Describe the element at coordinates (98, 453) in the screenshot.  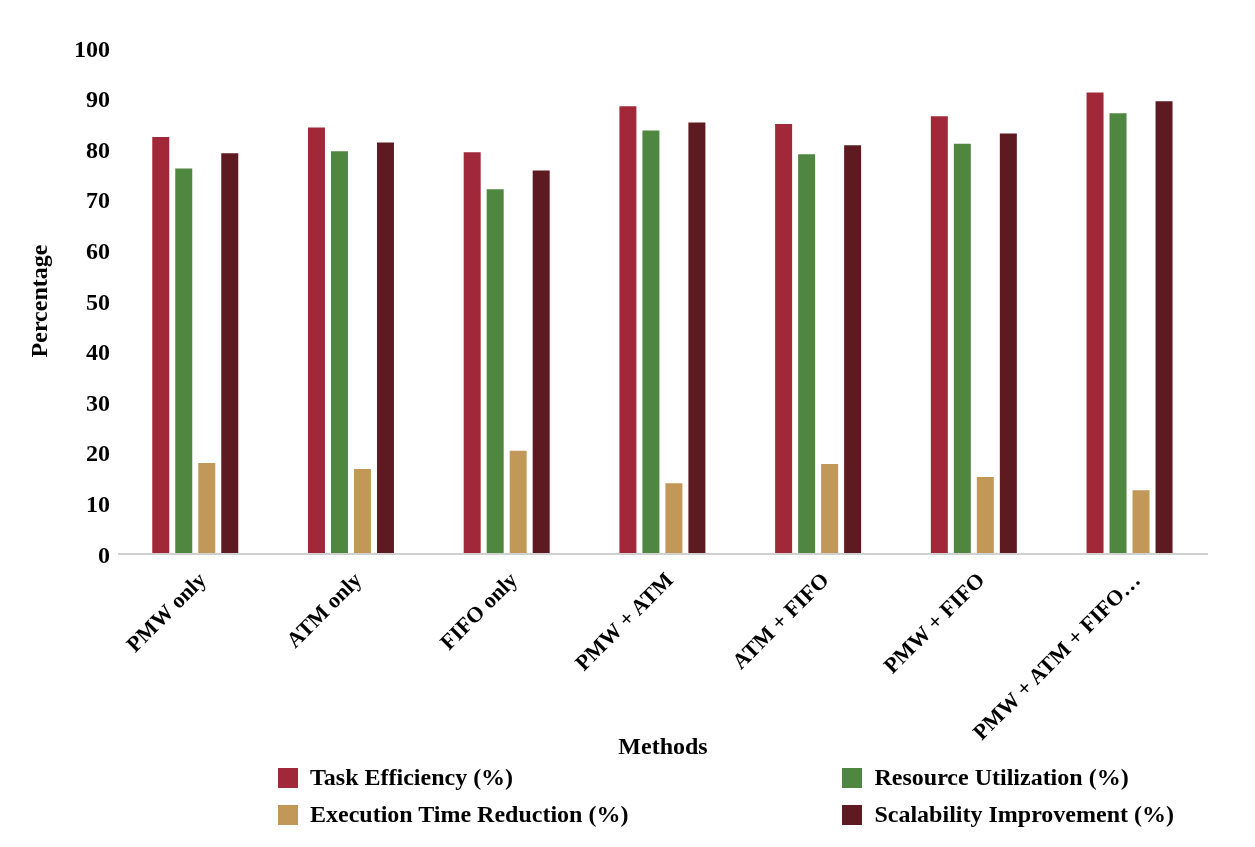
I see `y-tick-label: 20` at that location.